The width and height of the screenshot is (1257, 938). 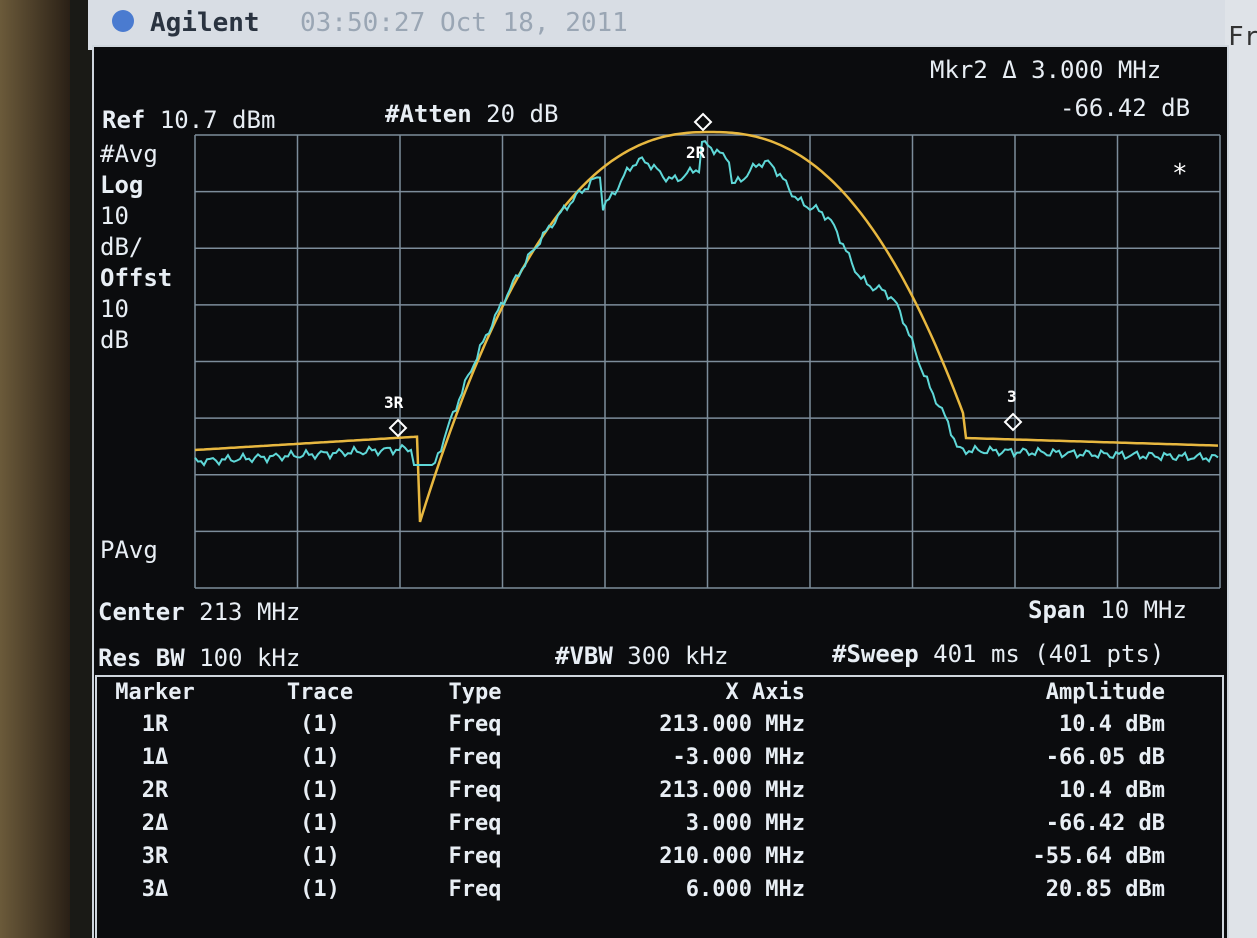 What do you see at coordinates (1241, 469) in the screenshot?
I see `side-panel` at bounding box center [1241, 469].